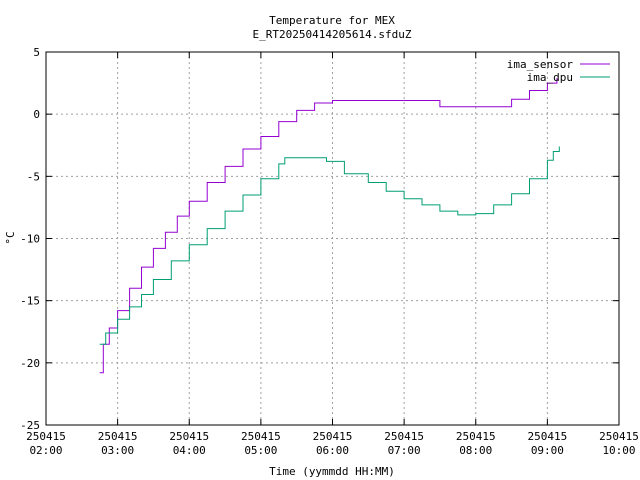  What do you see at coordinates (189, 450) in the screenshot?
I see `x-tick-label-time: 04:00` at bounding box center [189, 450].